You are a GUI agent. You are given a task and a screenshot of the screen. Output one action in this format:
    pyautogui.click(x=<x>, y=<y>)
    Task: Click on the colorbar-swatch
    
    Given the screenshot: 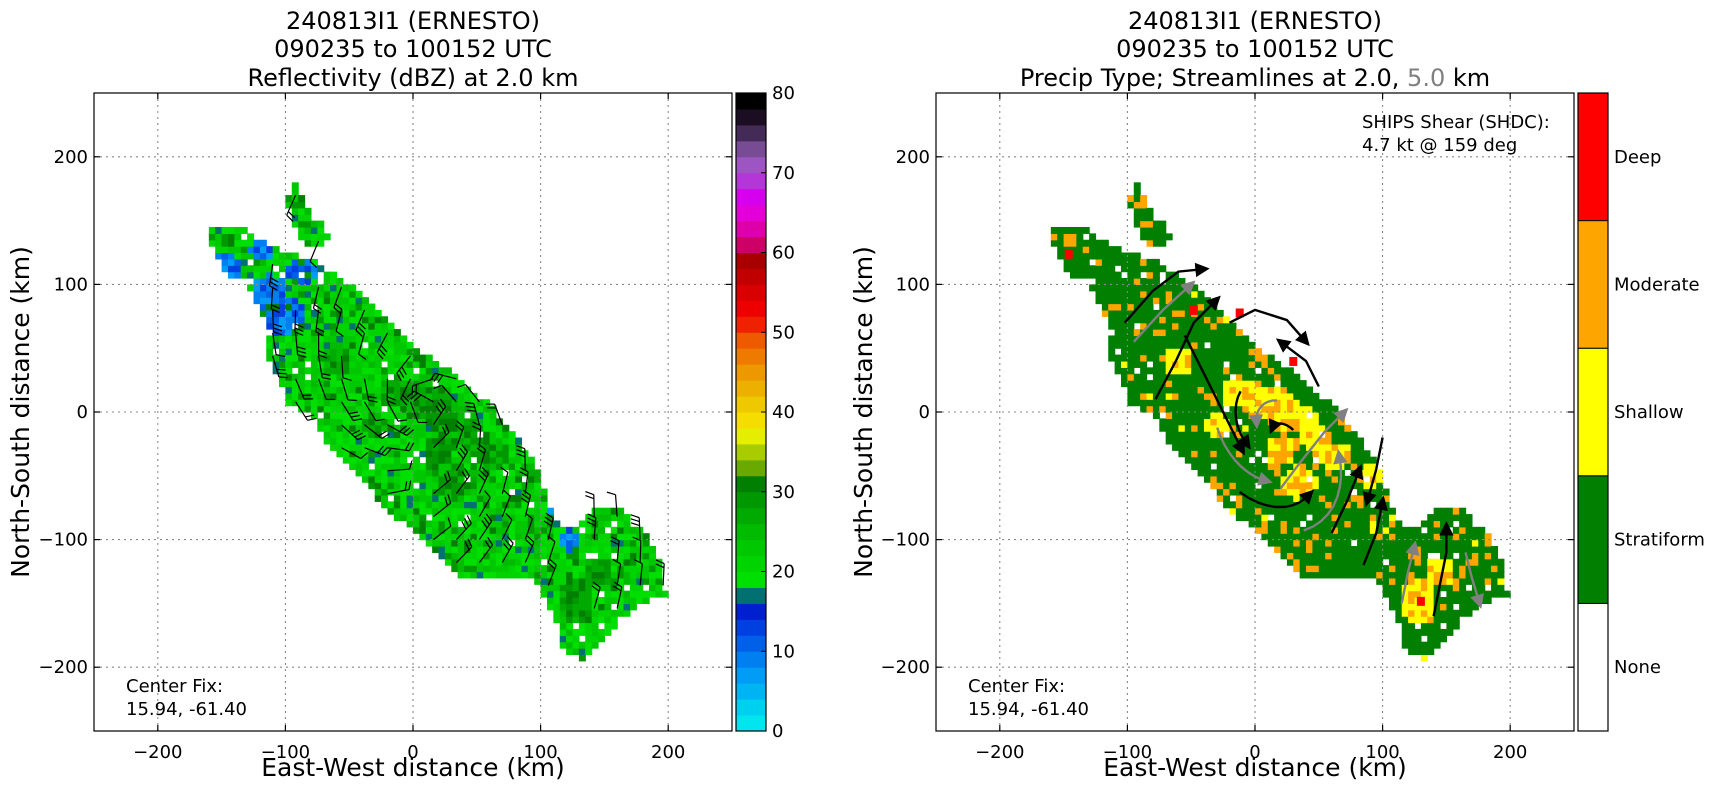 What is the action you would take?
    pyautogui.click(x=751, y=516)
    